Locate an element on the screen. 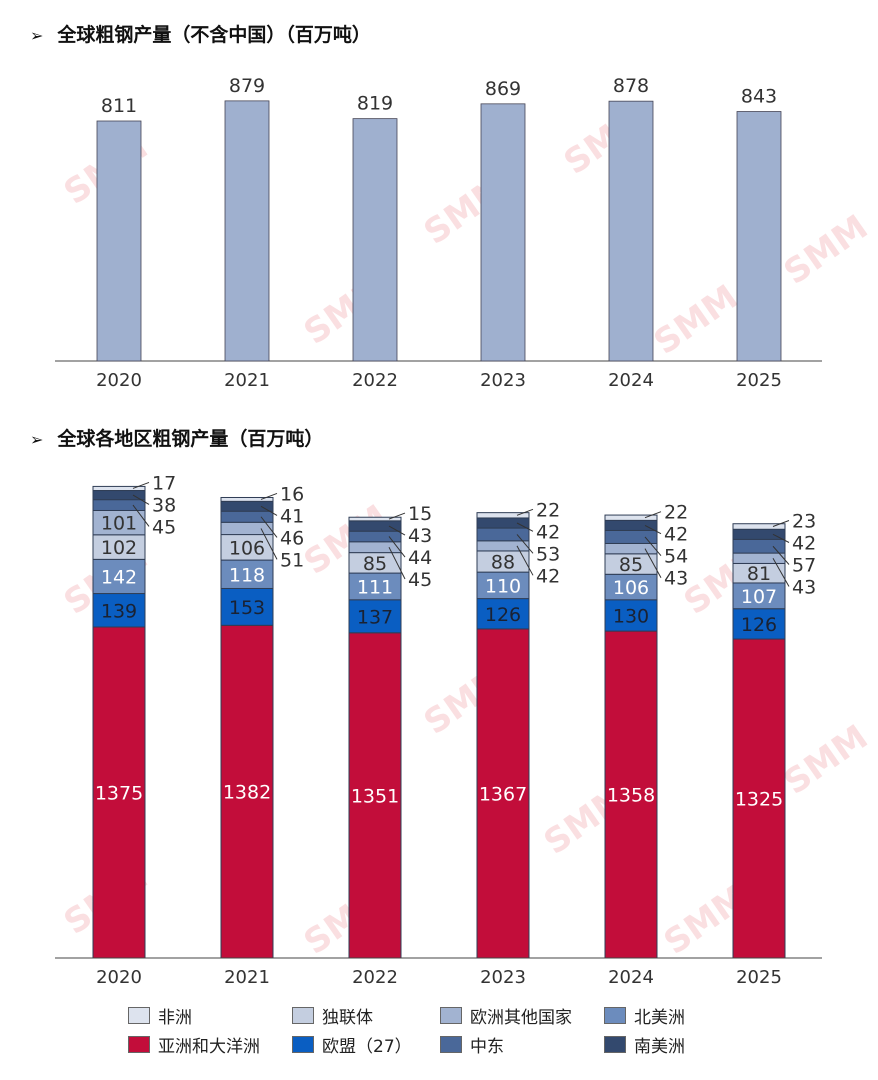 Image resolution: width=878 pixels, height=1080 pixels. legend-label: 欧盟（27） is located at coordinates (367, 1047).